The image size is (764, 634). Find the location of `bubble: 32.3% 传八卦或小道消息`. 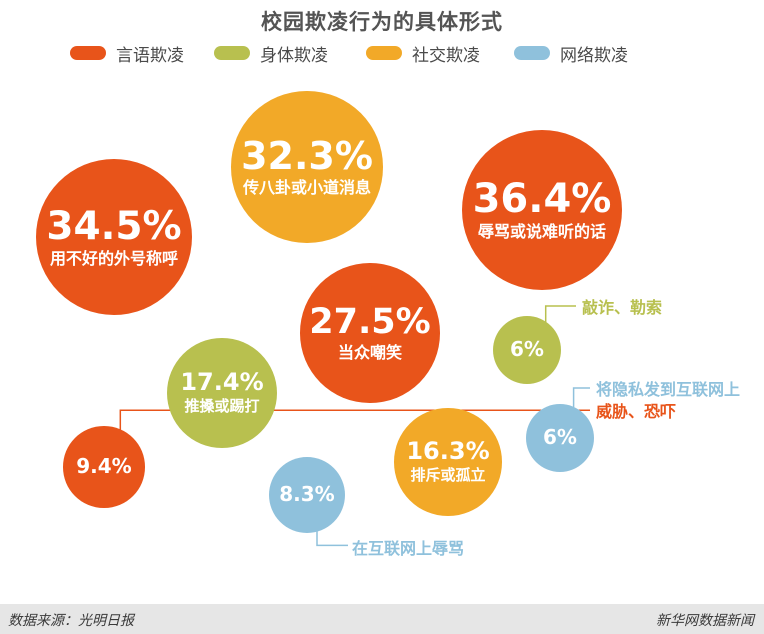

bubble: 32.3% 传八卦或小道消息 is located at coordinates (307, 167).